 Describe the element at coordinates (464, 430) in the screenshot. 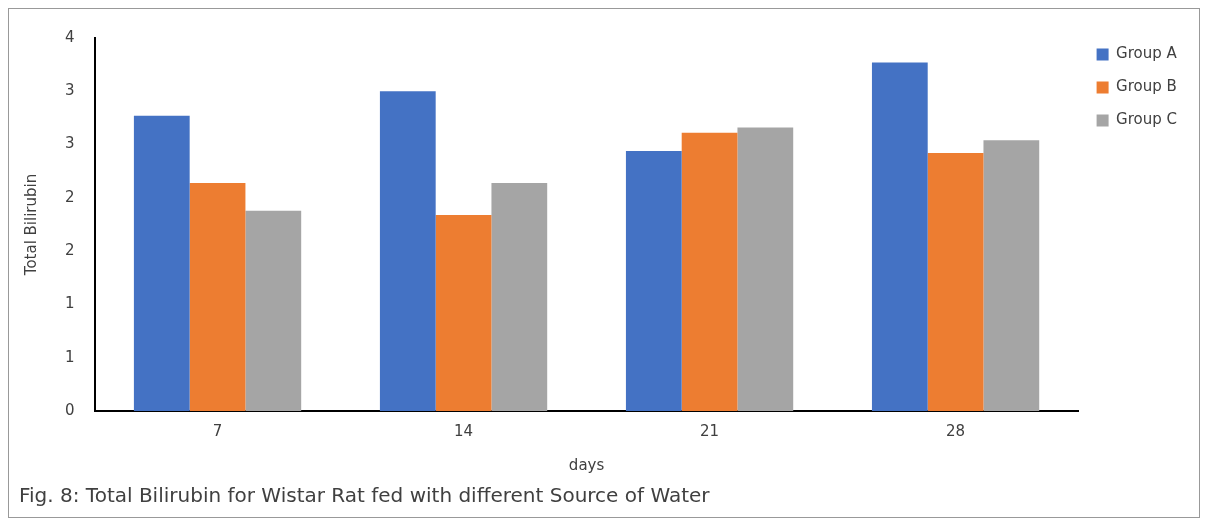

I see `x-tick-label: 14` at that location.